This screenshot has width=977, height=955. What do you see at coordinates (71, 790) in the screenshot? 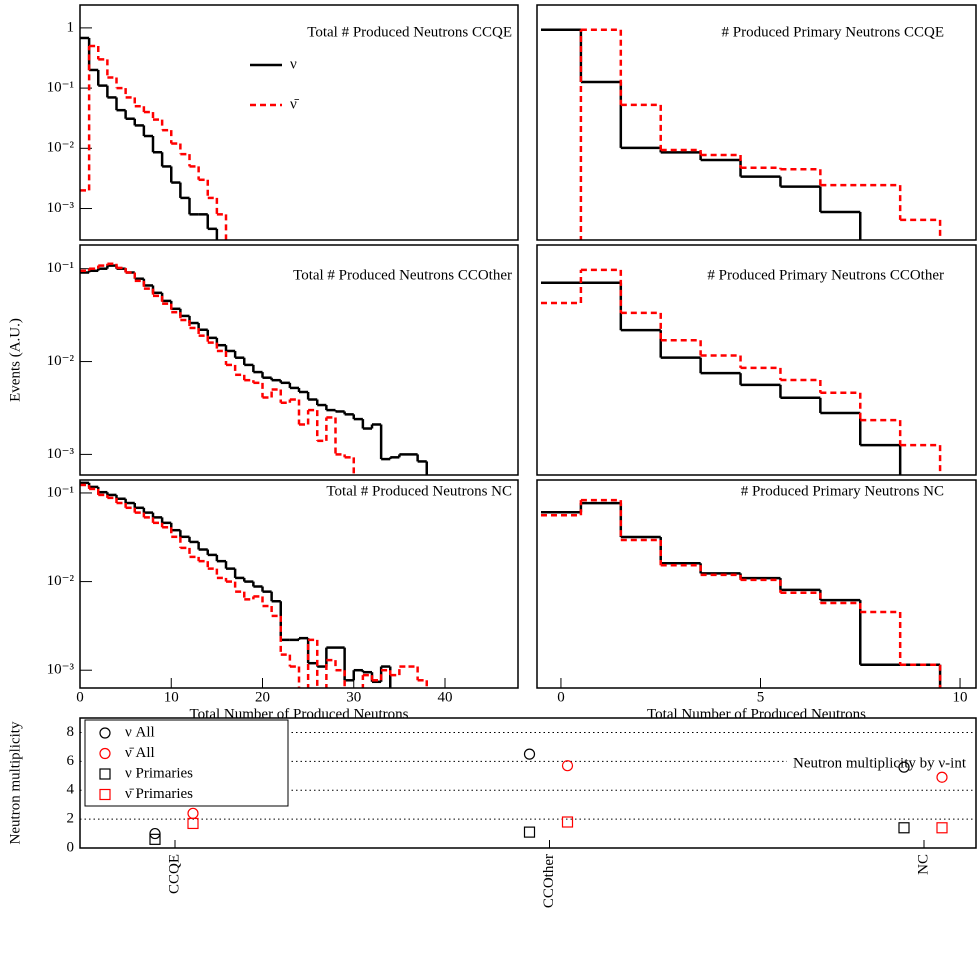
I see `y-tick-label: 4` at bounding box center [71, 790].